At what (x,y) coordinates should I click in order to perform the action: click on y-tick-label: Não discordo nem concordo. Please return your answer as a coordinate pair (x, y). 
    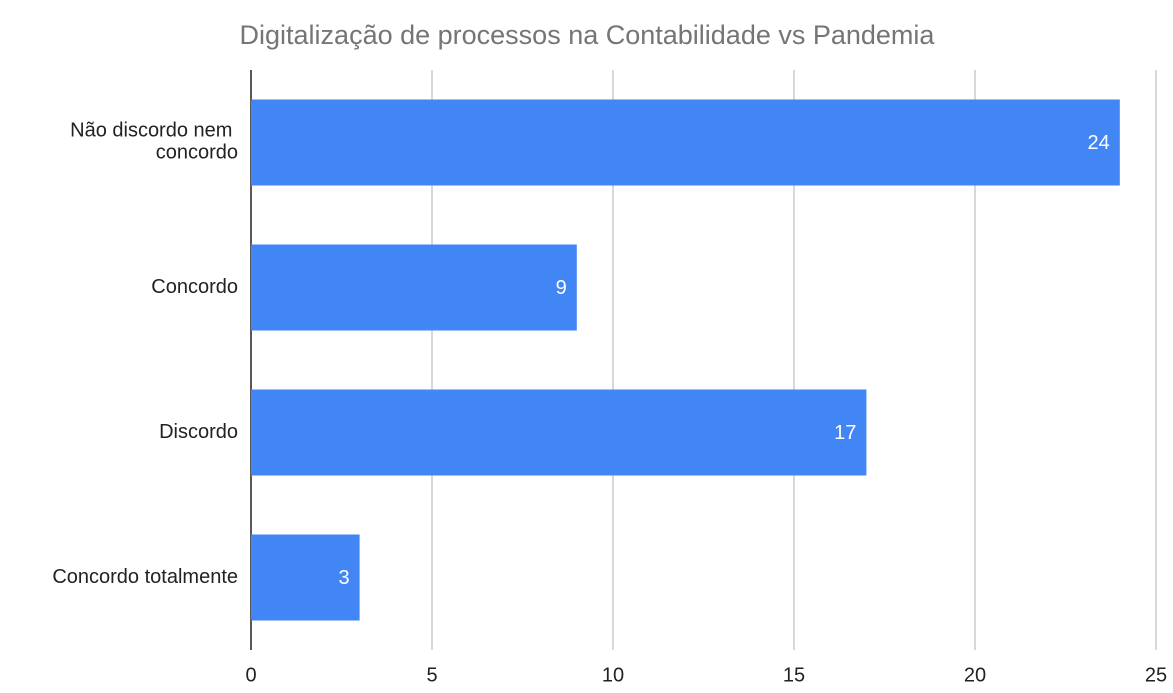
    Looking at the image, I should click on (154, 142).